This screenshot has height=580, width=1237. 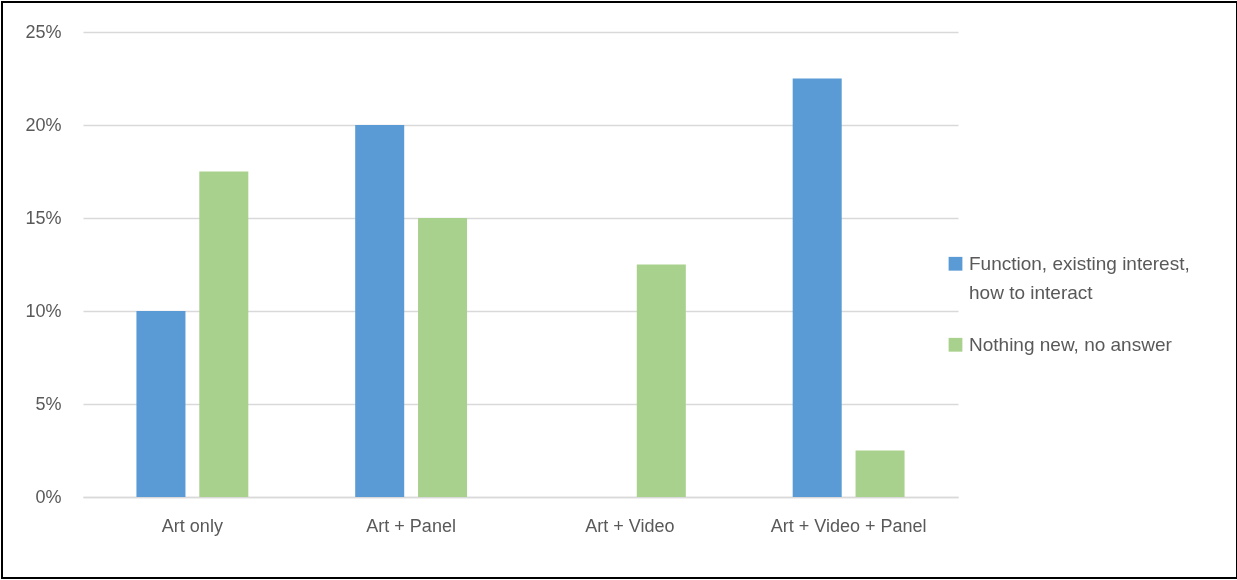 I want to click on y-tick-label: 25%, so click(x=43, y=31).